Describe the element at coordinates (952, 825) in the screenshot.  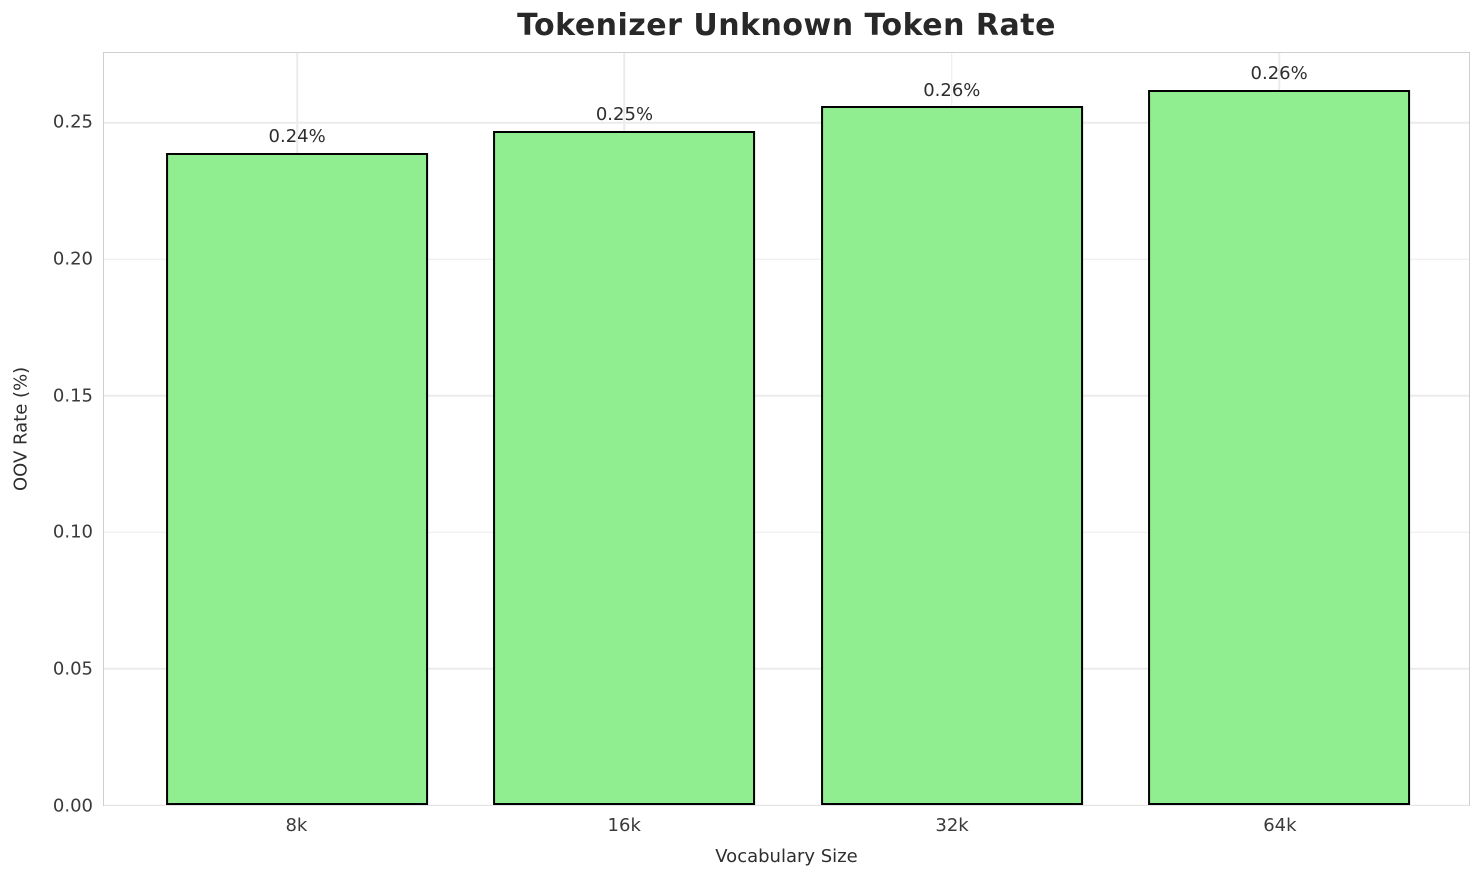
I see `x-tick-label: 32k` at that location.